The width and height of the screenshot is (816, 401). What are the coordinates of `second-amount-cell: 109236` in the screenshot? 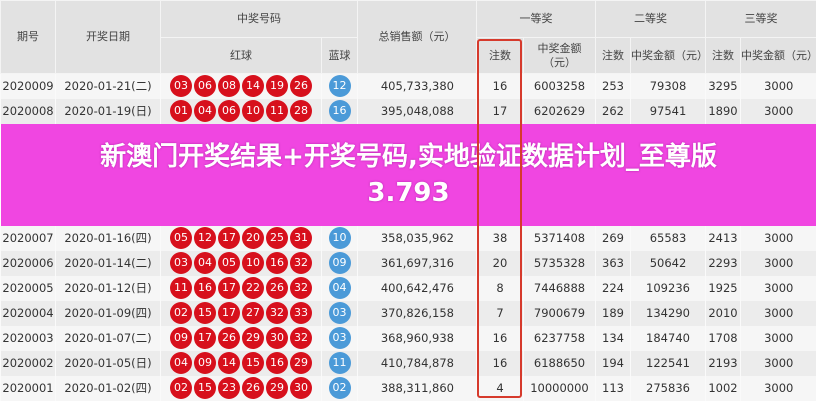 It's located at (668, 288).